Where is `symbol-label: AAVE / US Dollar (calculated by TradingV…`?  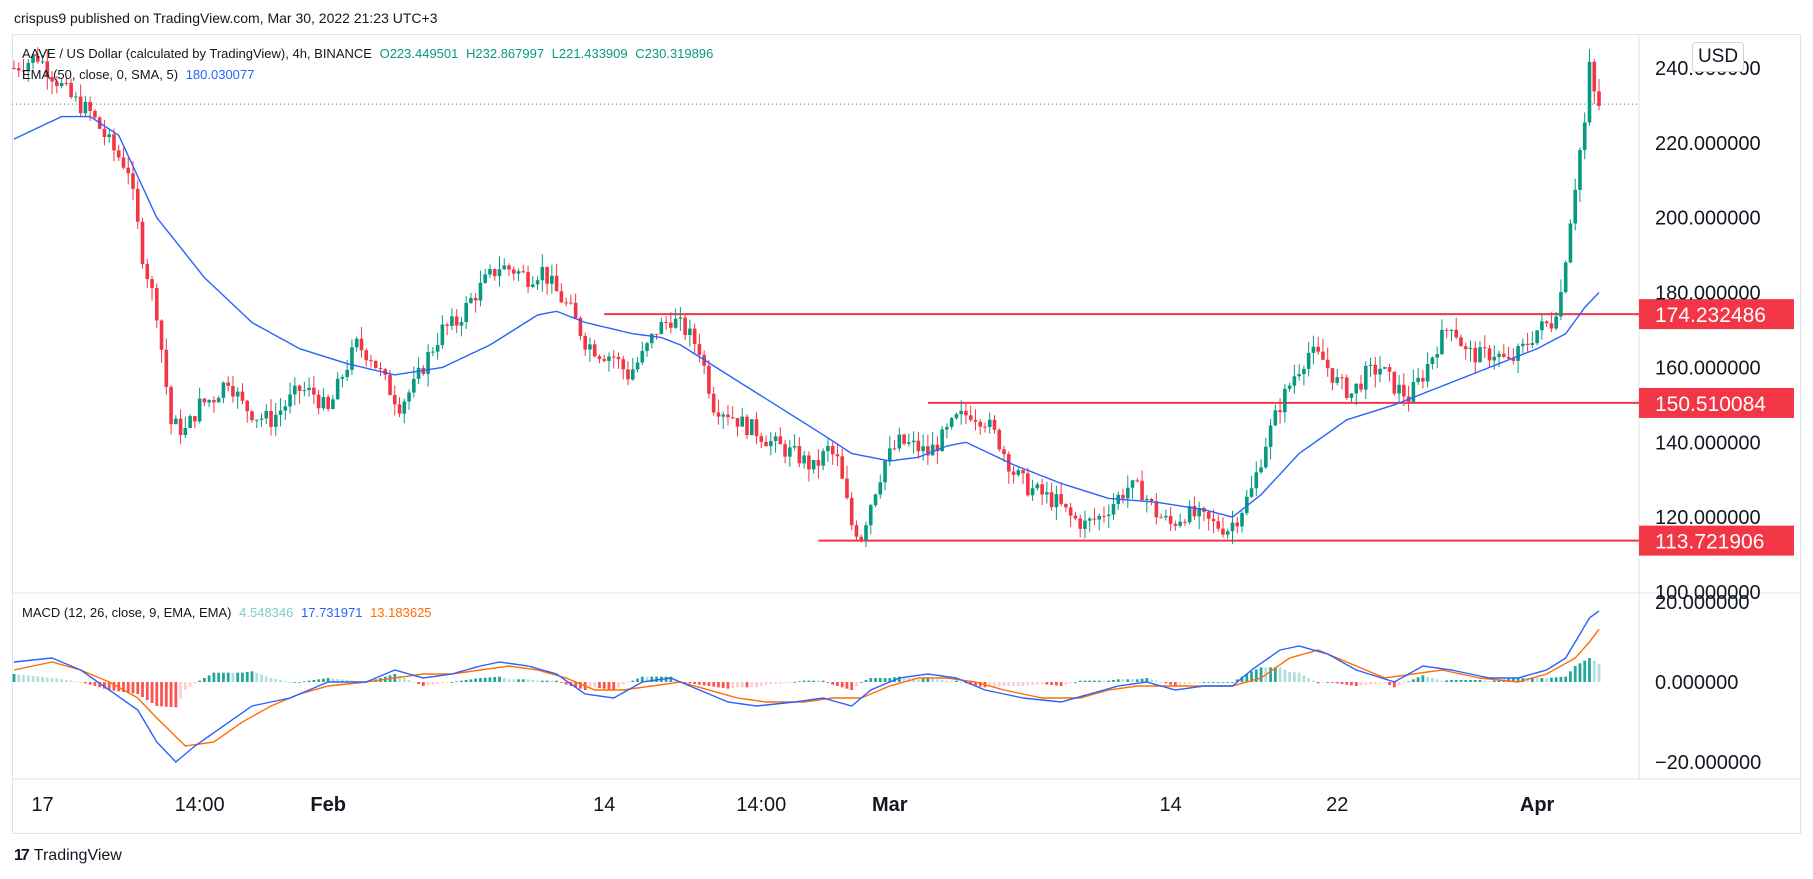 symbol-label: AAVE / US Dollar (calculated by TradingV… is located at coordinates (197, 53).